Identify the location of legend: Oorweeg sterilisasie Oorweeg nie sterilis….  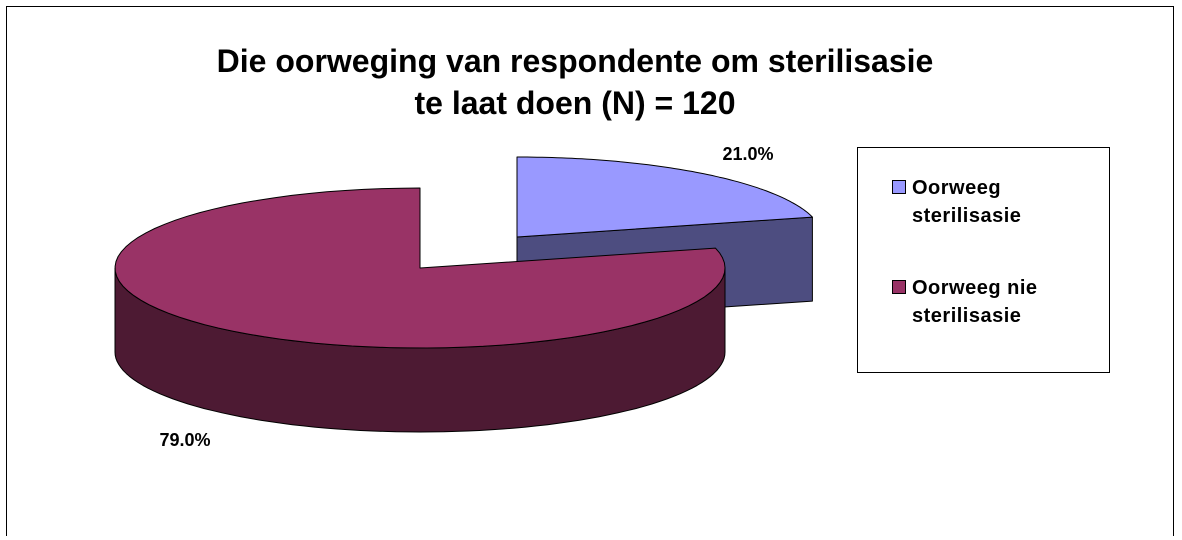
(983, 260).